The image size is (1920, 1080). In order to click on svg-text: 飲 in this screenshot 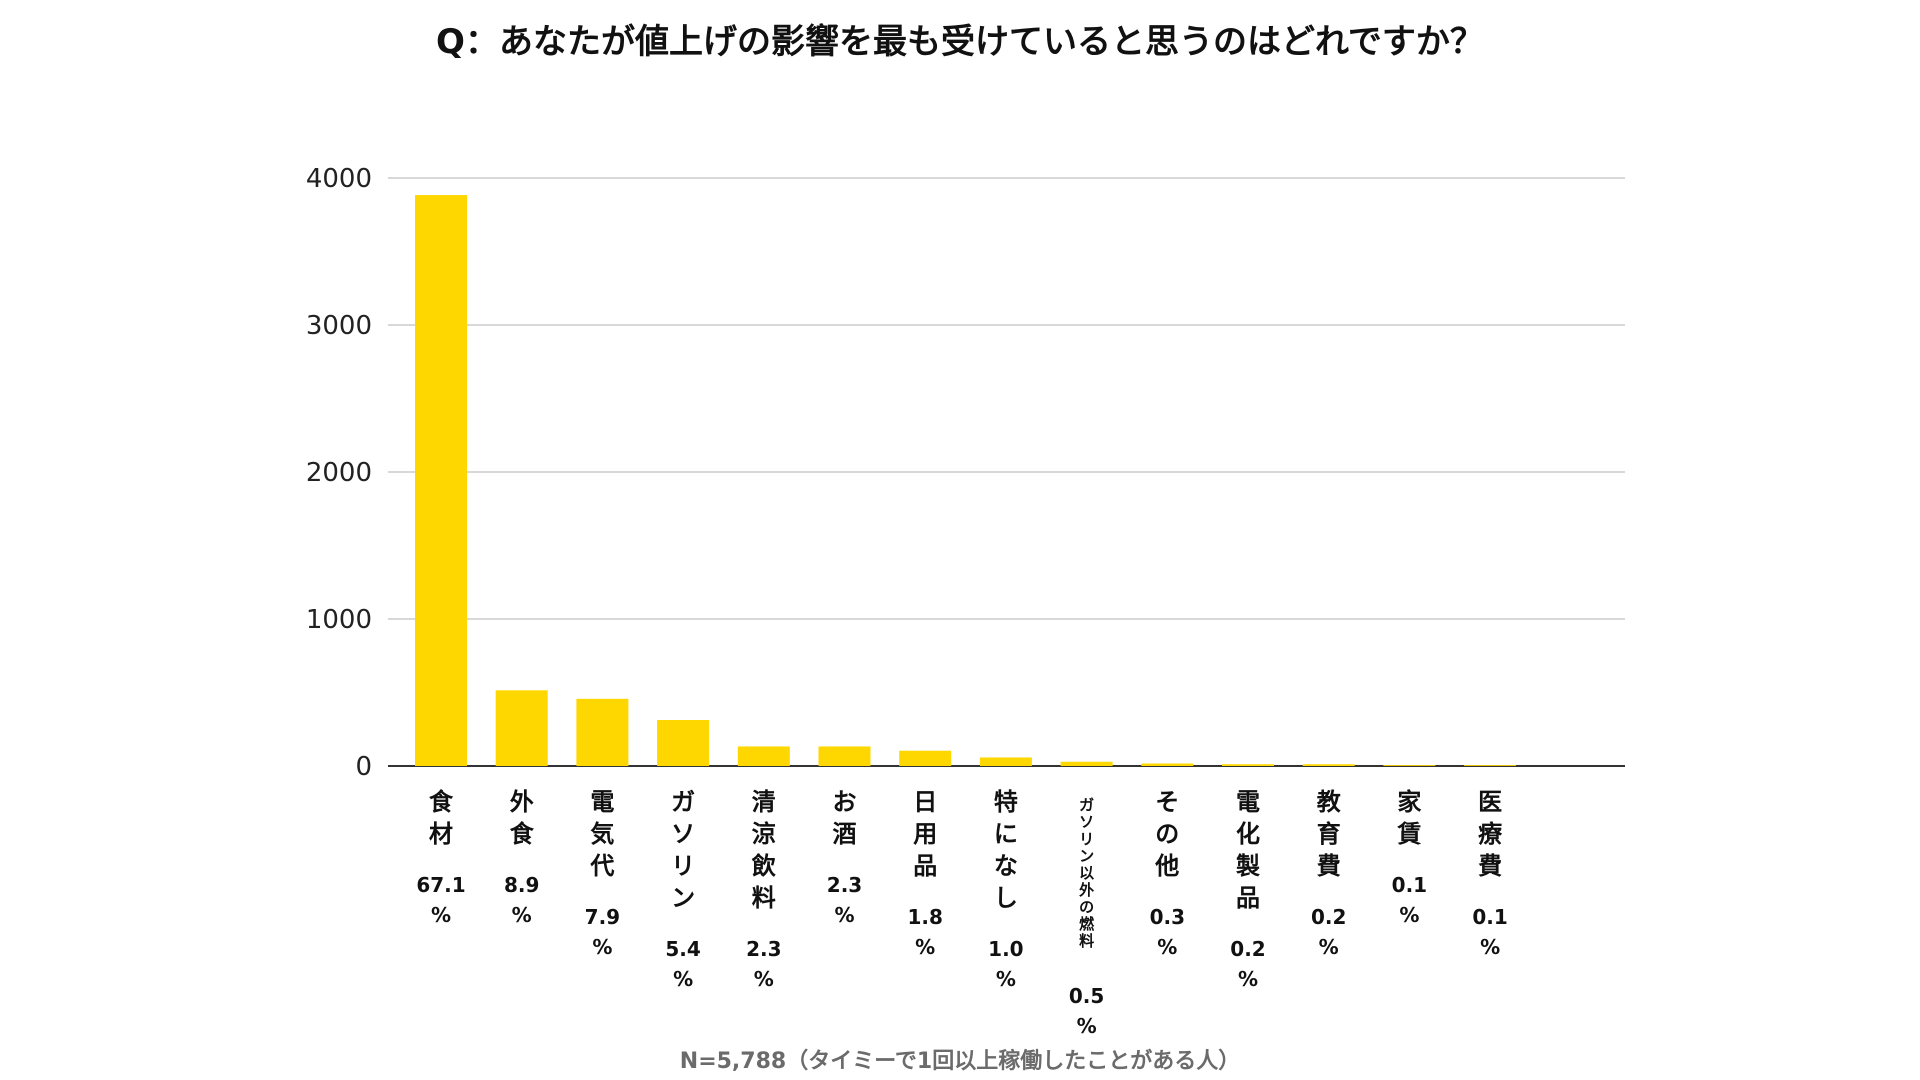, I will do `click(764, 866)`.